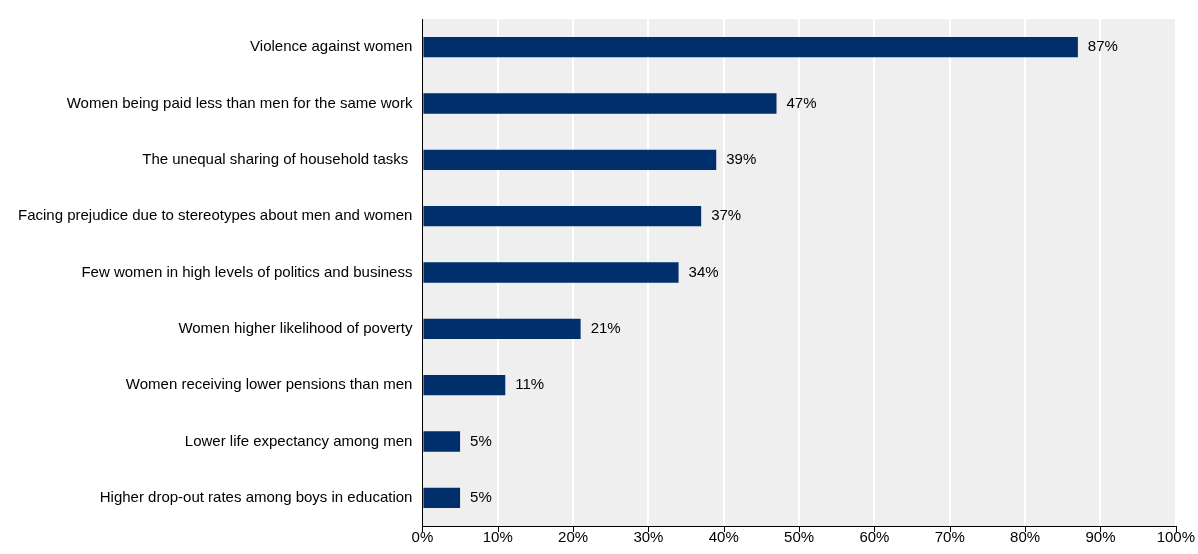 The height and width of the screenshot is (554, 1198). Describe the element at coordinates (874, 537) in the screenshot. I see `x-tick-label: 60%` at that location.